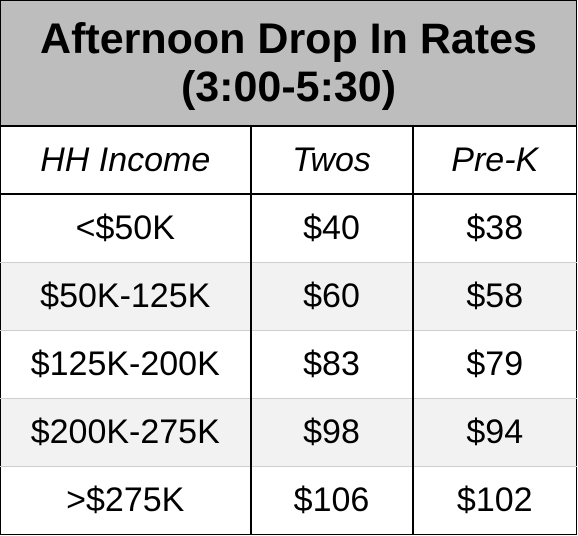  I want to click on pre-k-rate-cell: $38, so click(494, 228).